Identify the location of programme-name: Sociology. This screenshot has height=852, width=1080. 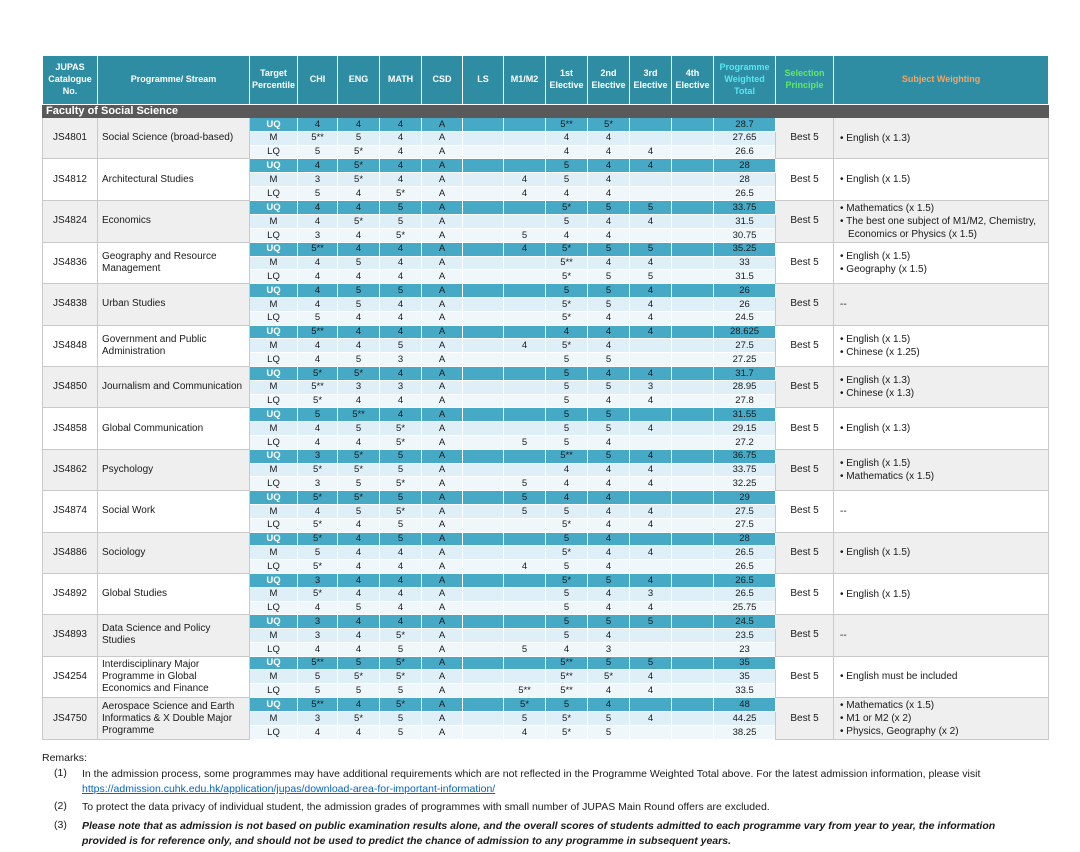
(173, 552).